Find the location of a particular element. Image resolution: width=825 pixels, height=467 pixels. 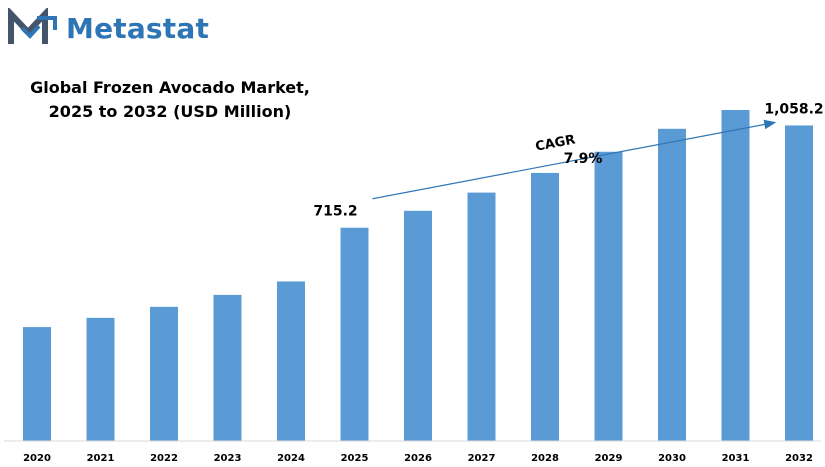

bar-2025 is located at coordinates (354, 334).